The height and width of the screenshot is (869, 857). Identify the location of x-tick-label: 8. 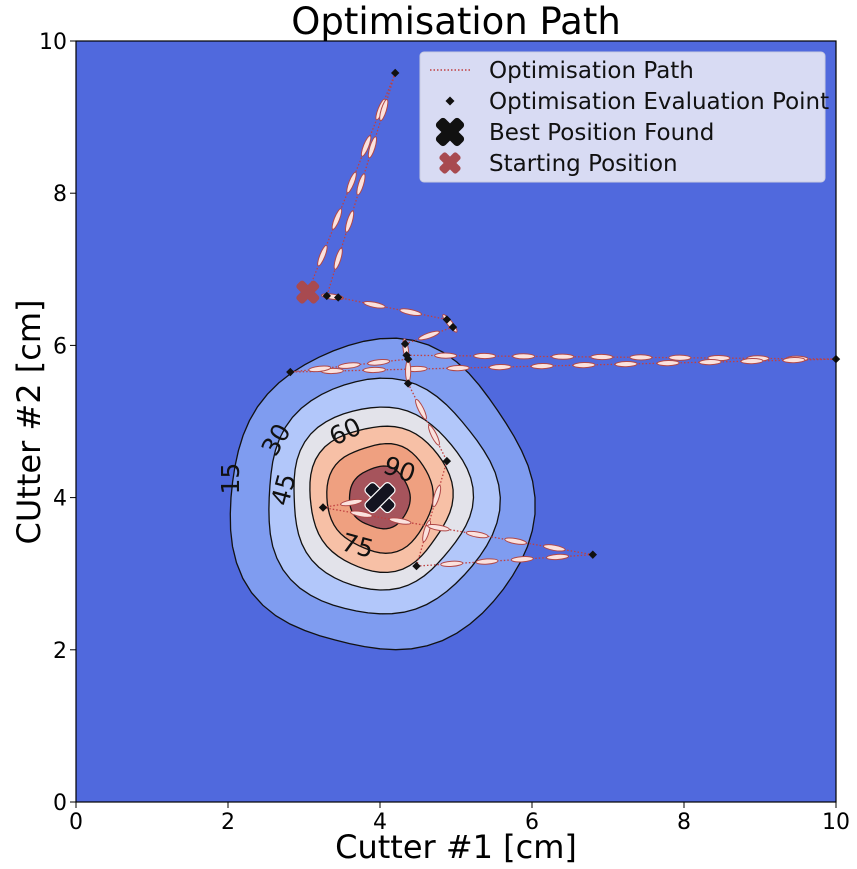
(684, 822).